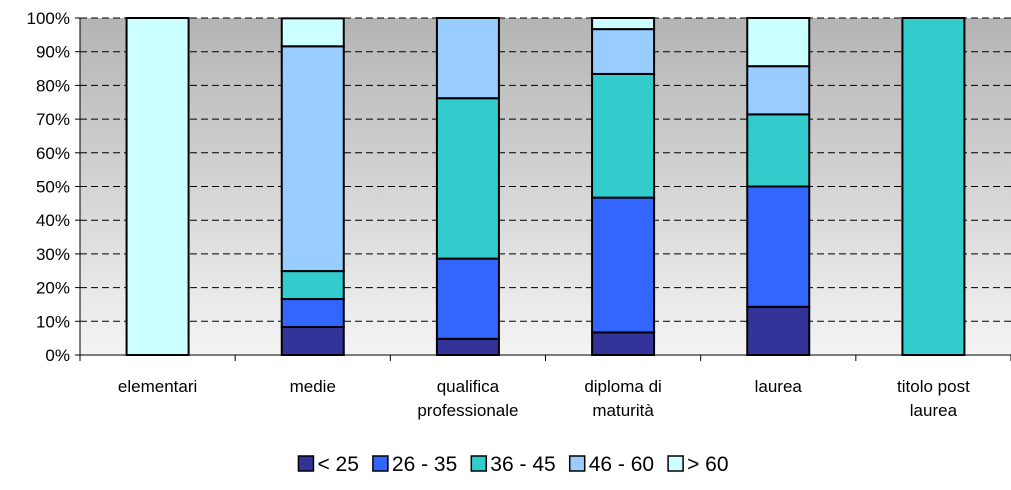 The width and height of the screenshot is (1011, 490). What do you see at coordinates (707, 464) in the screenshot?
I see `legend-label: > 60` at bounding box center [707, 464].